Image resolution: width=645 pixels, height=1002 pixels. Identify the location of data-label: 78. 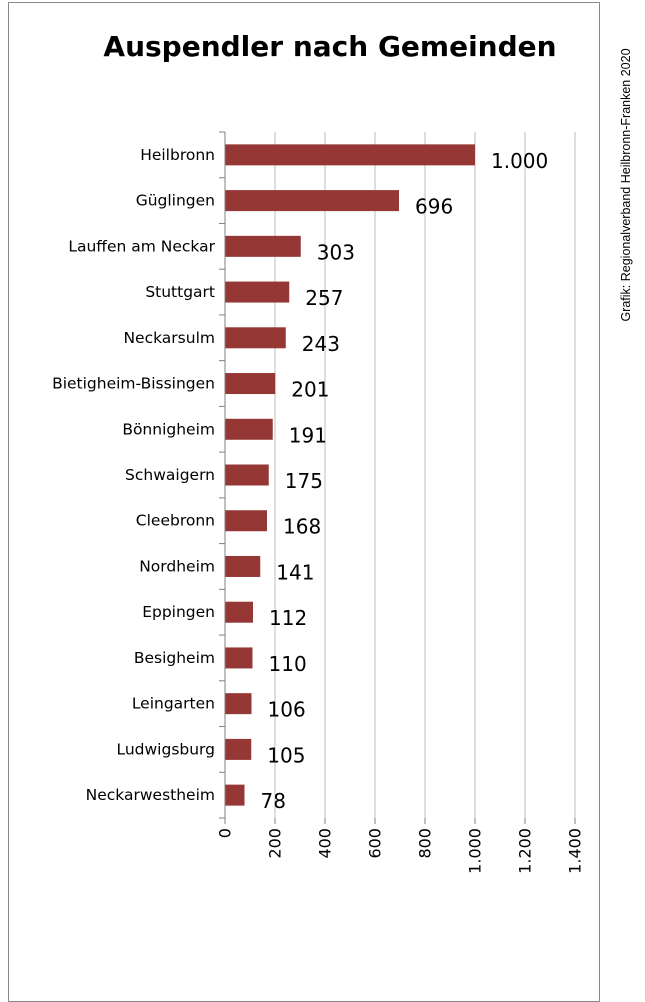
(273, 801).